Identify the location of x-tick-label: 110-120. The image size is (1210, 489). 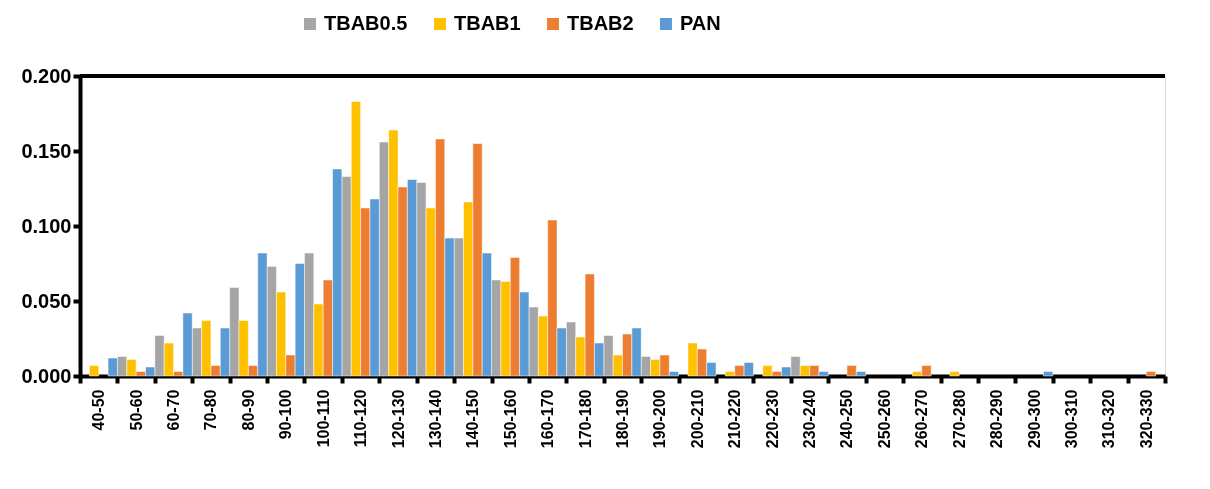
(361, 418).